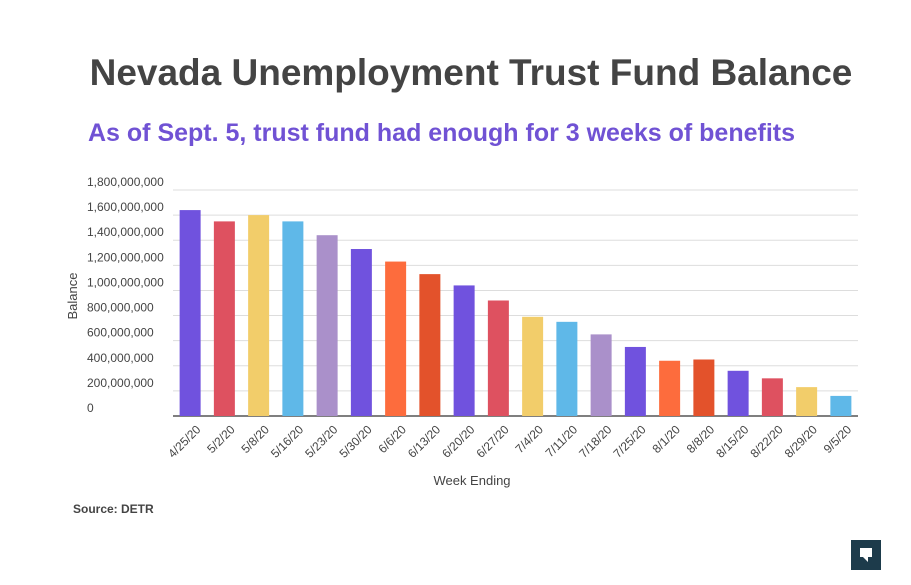 This screenshot has width=911, height=585. What do you see at coordinates (471, 480) in the screenshot?
I see `x-axis-label: Week Ending` at bounding box center [471, 480].